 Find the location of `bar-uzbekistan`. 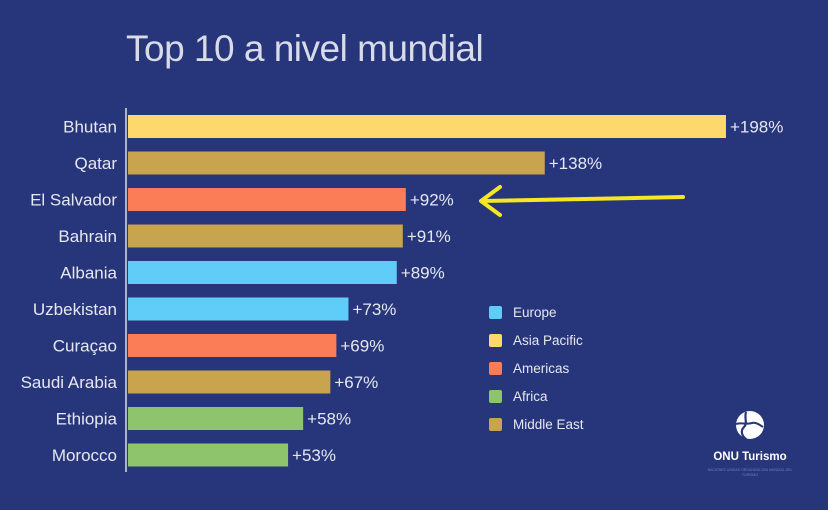

bar-uzbekistan is located at coordinates (238, 309).